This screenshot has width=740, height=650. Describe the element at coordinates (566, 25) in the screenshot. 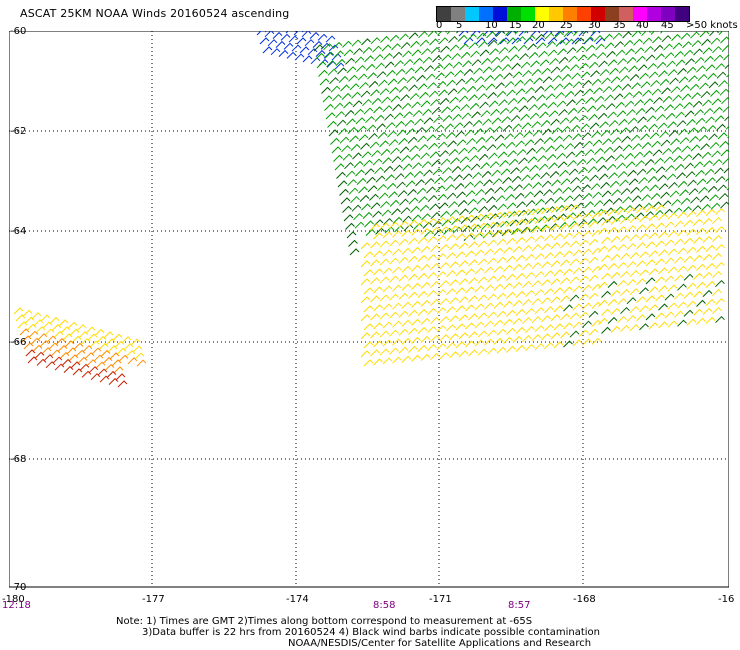

I see `colorbar-label: 25` at that location.